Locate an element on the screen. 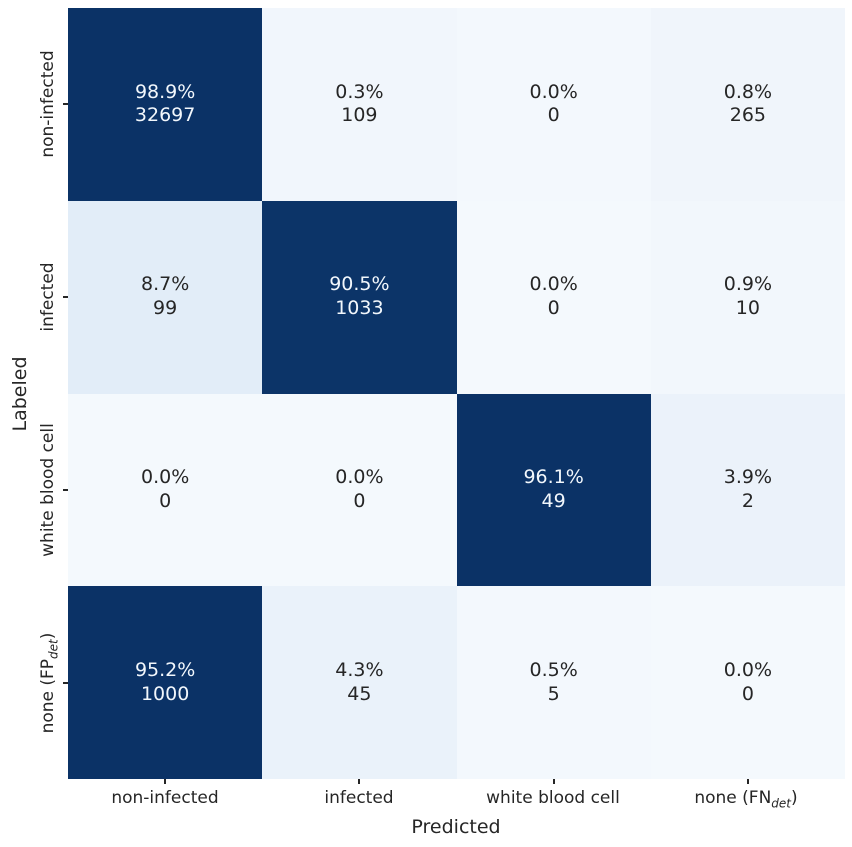 This screenshot has width=852, height=847. cell-r2c0: 0.0% 0 is located at coordinates (165, 490).